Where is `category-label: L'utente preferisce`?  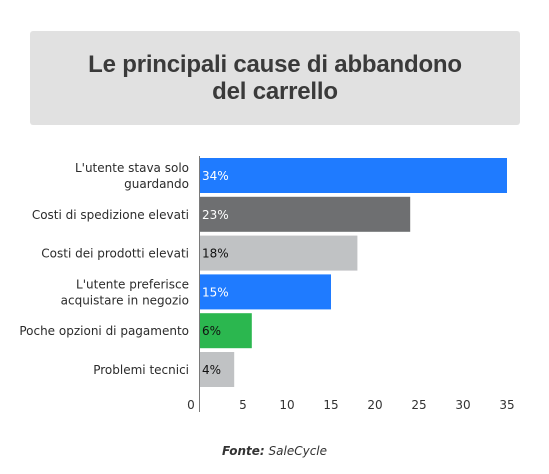 category-label: L'utente preferisce is located at coordinates (132, 284).